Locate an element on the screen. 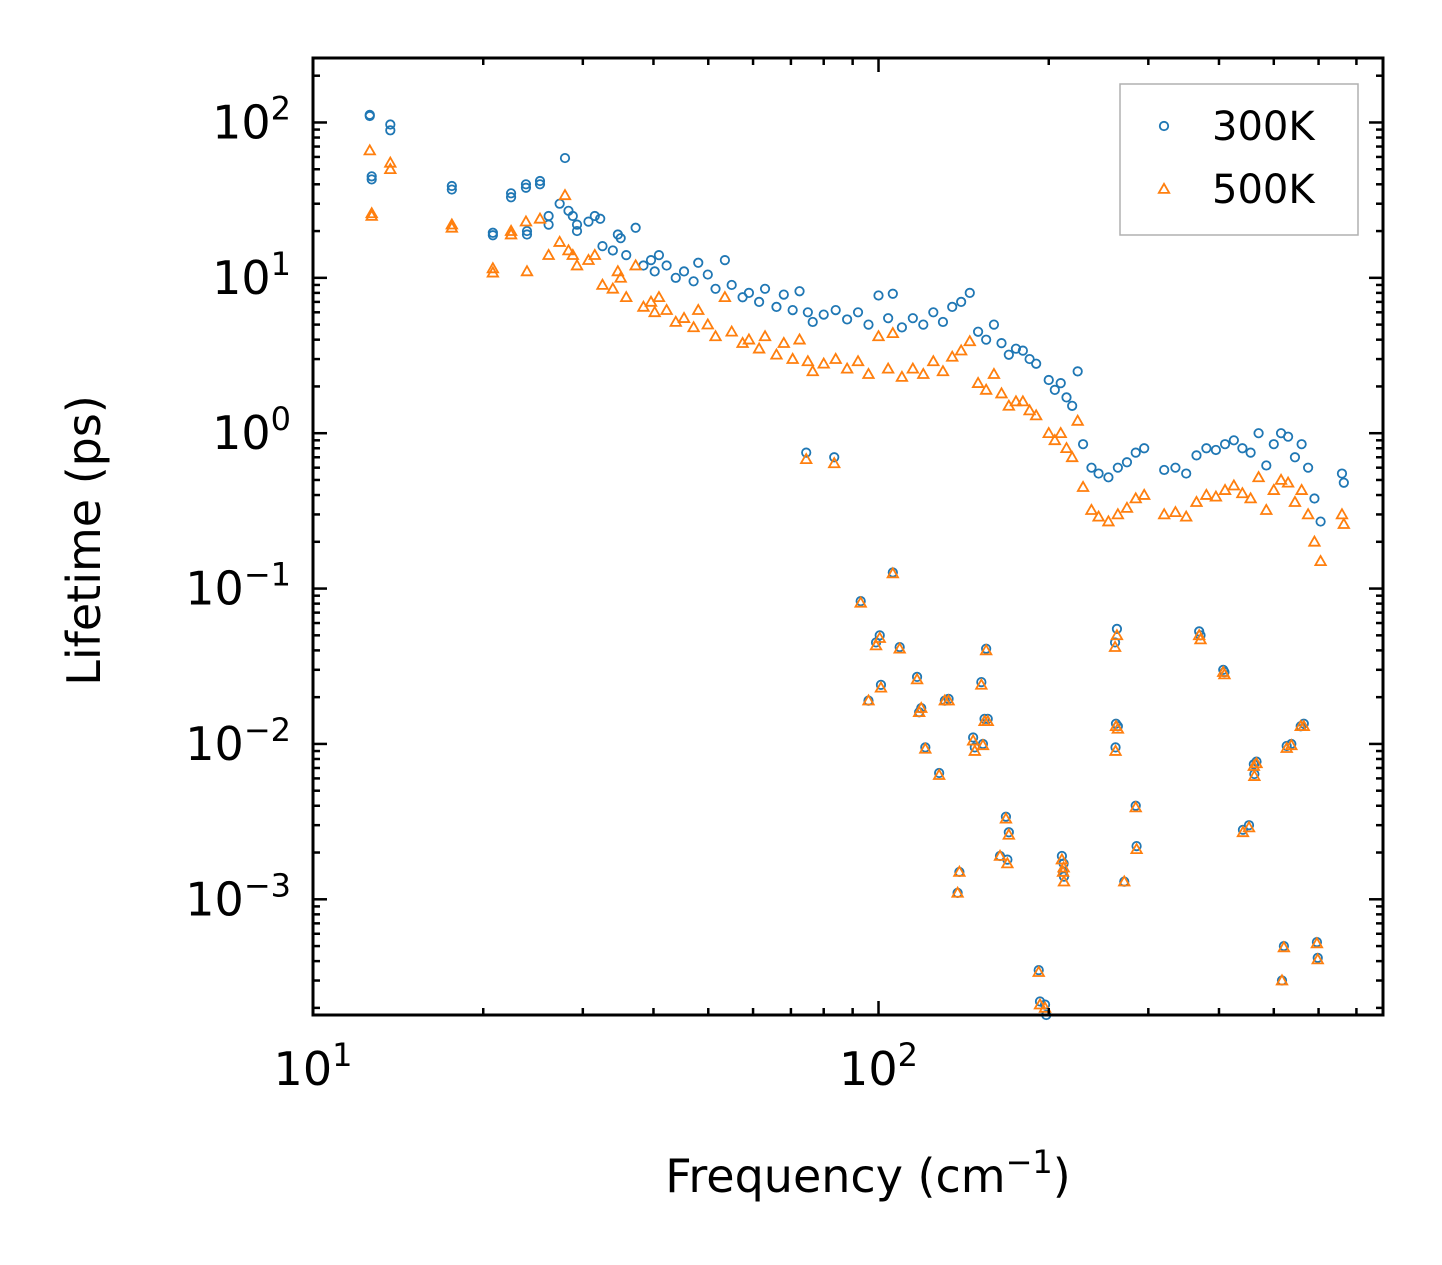 This screenshot has height=1265, width=1442. legend-marker-500K is located at coordinates (1164, 187).